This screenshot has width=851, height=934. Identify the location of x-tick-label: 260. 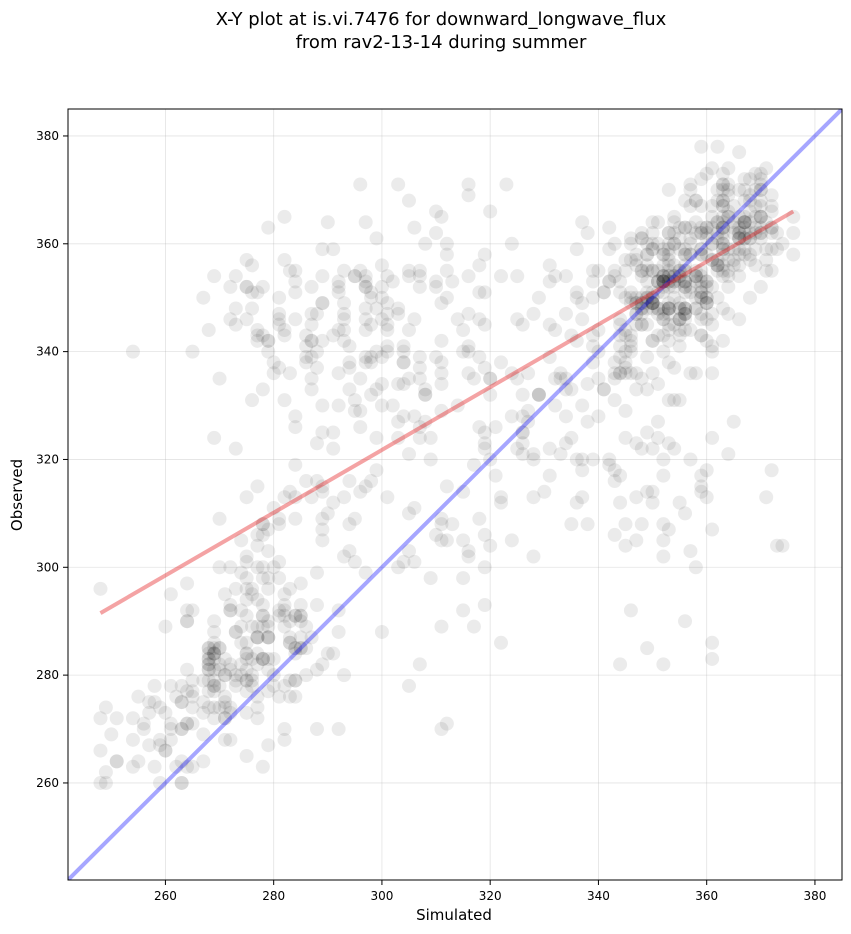
(165, 896).